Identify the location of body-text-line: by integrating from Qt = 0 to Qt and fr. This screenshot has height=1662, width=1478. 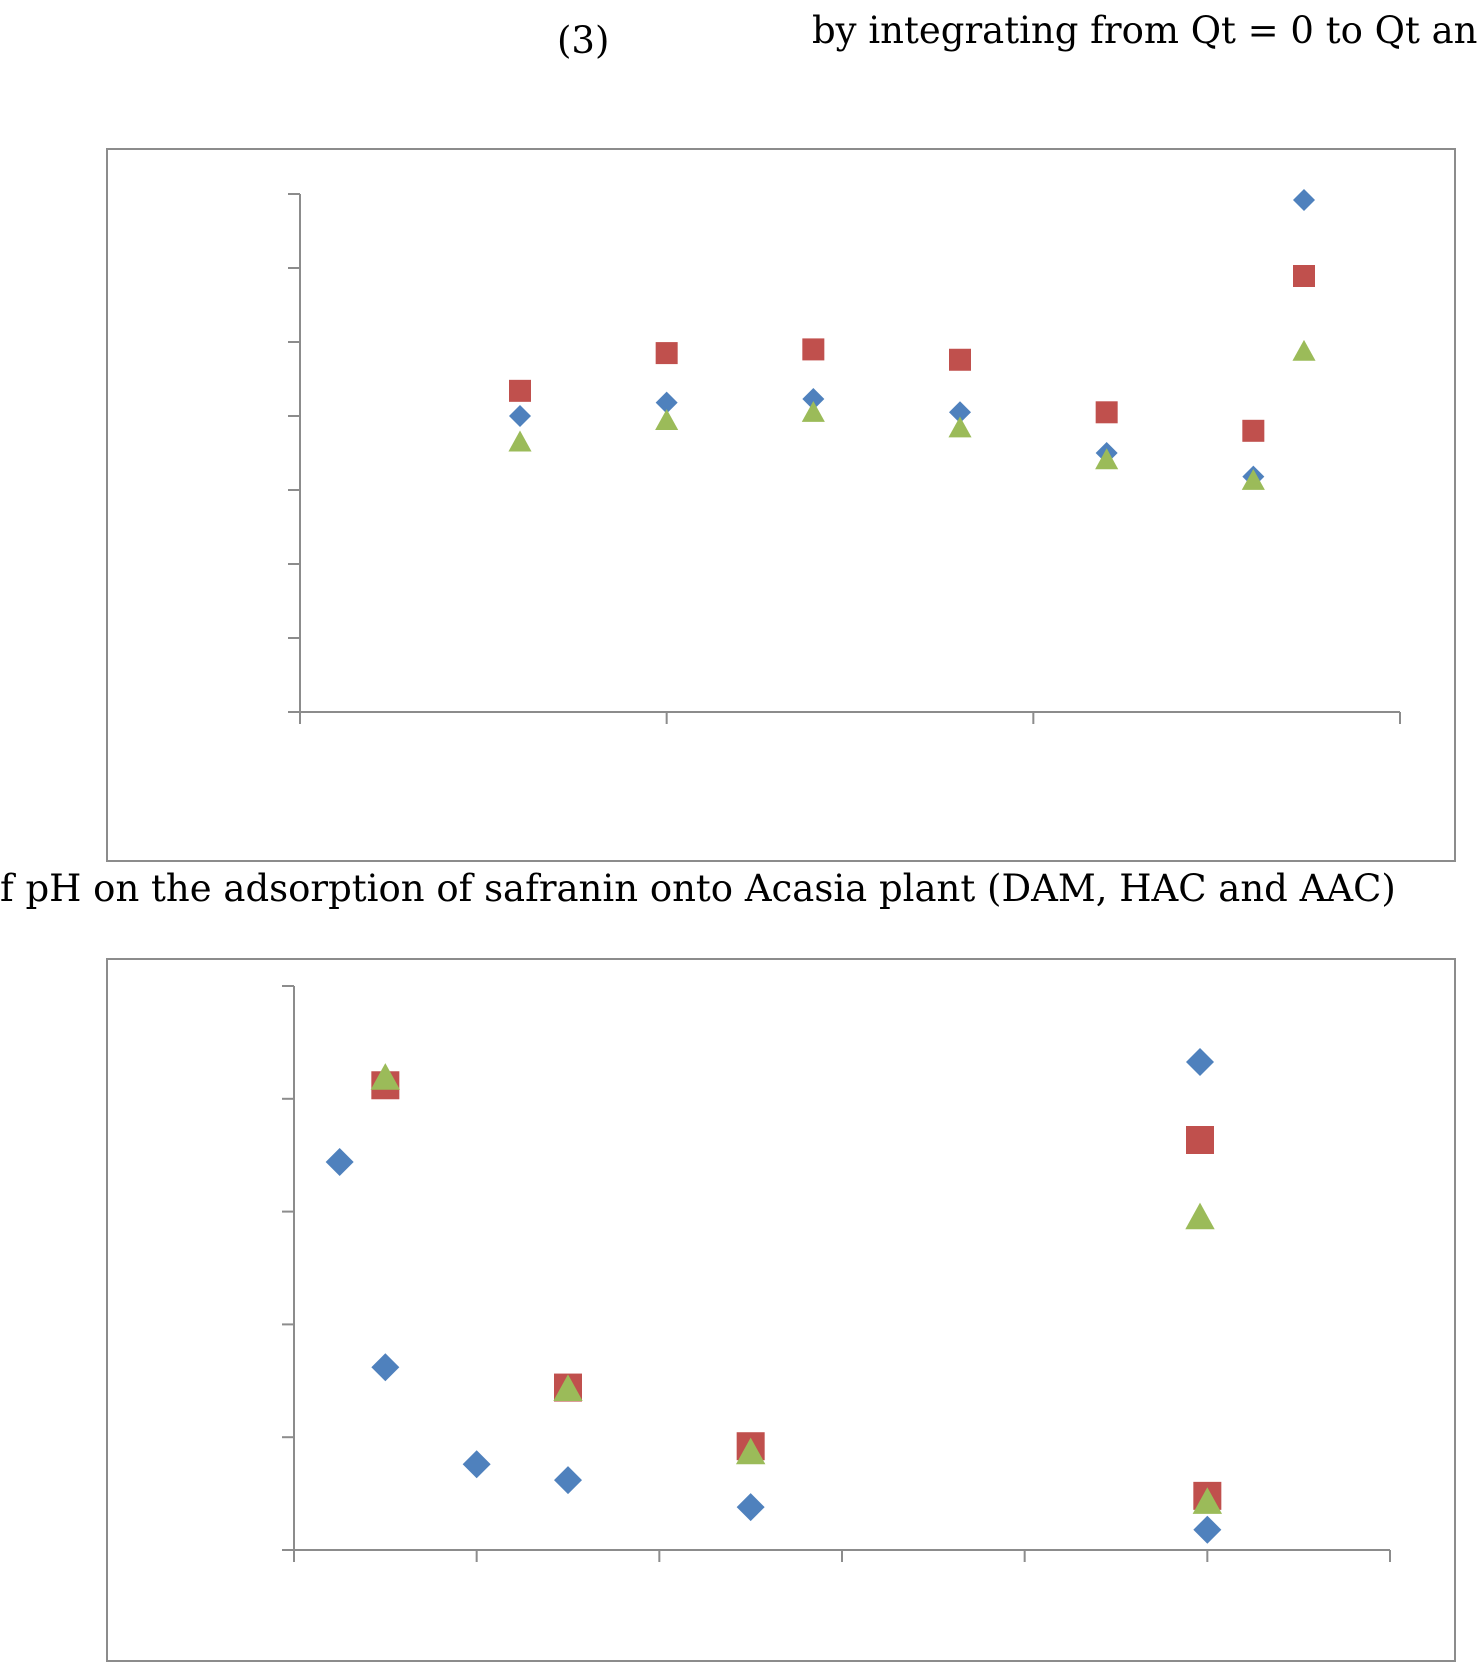
(1145, 30).